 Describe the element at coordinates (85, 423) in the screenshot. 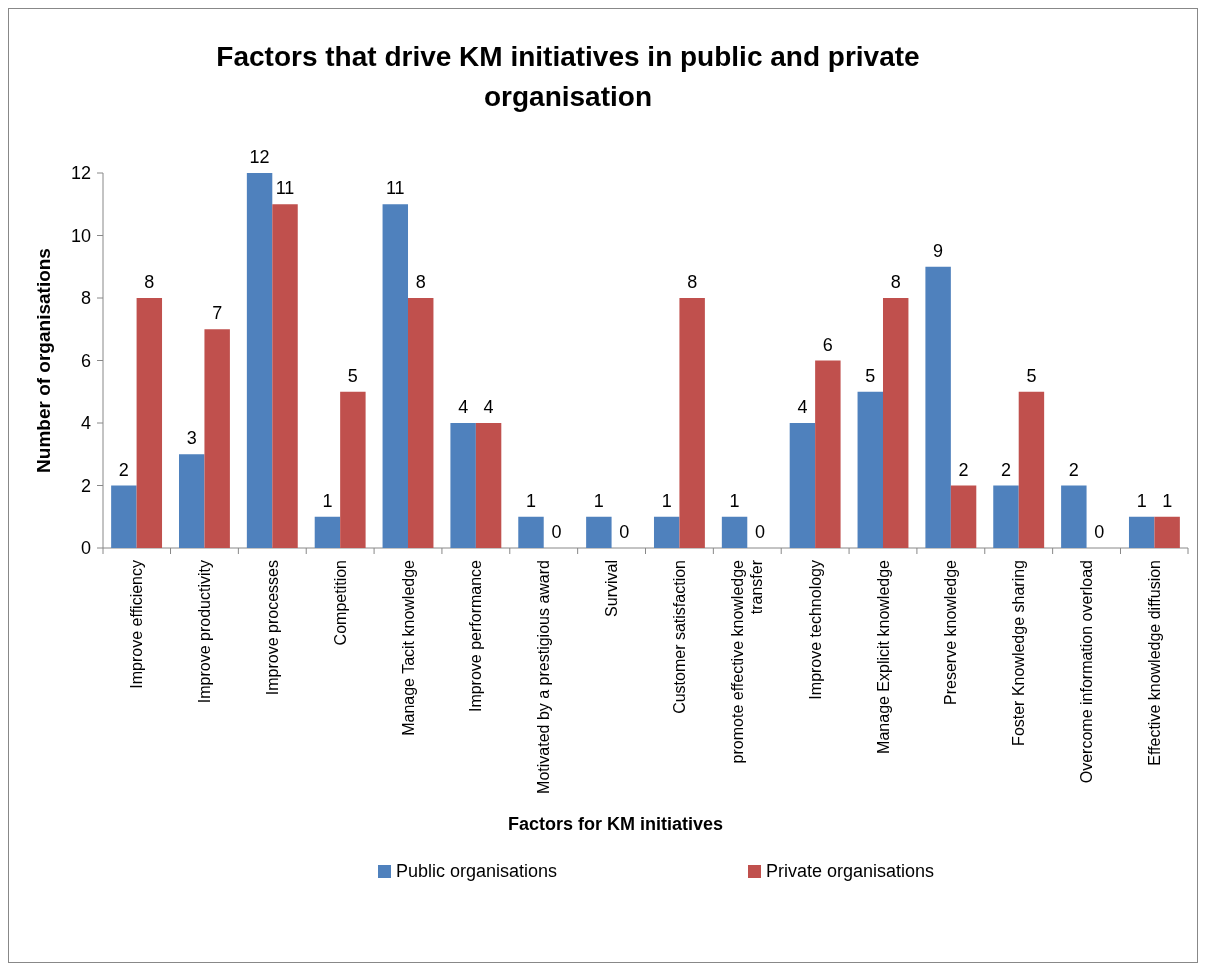

I see `y-tick-label: 4` at that location.